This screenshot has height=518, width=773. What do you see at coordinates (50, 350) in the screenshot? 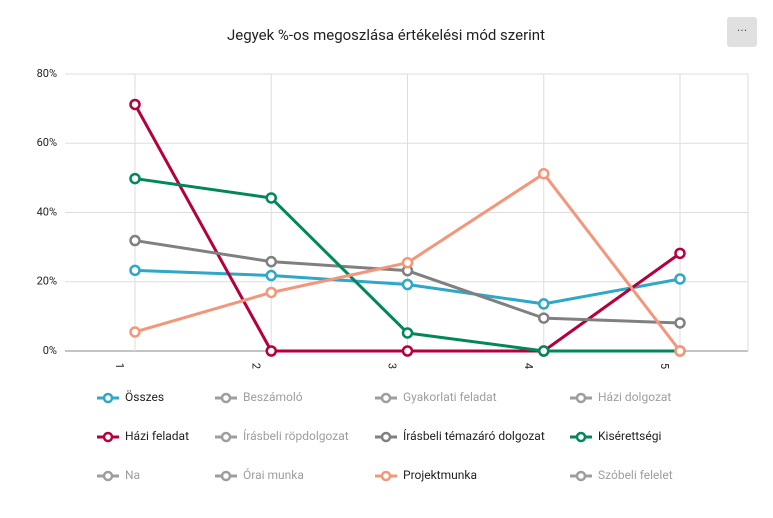
I see `y-tick-label: 0%` at bounding box center [50, 350].